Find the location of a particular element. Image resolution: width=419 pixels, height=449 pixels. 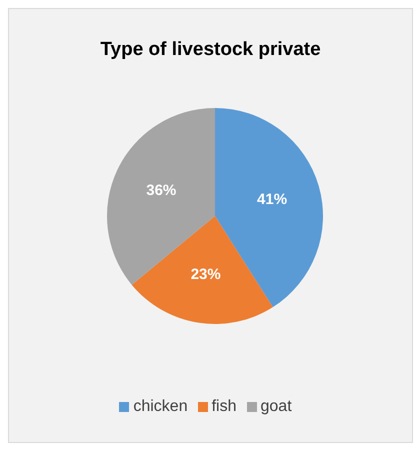

legend-label: fish is located at coordinates (224, 406).